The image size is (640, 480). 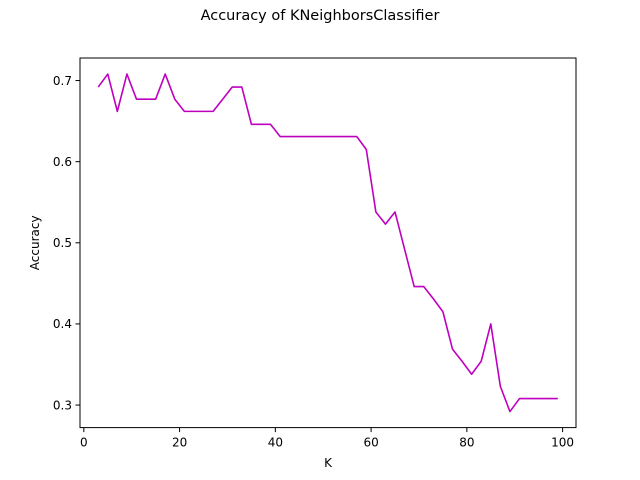 I want to click on y-tick-label: 0.3, so click(x=62, y=405).